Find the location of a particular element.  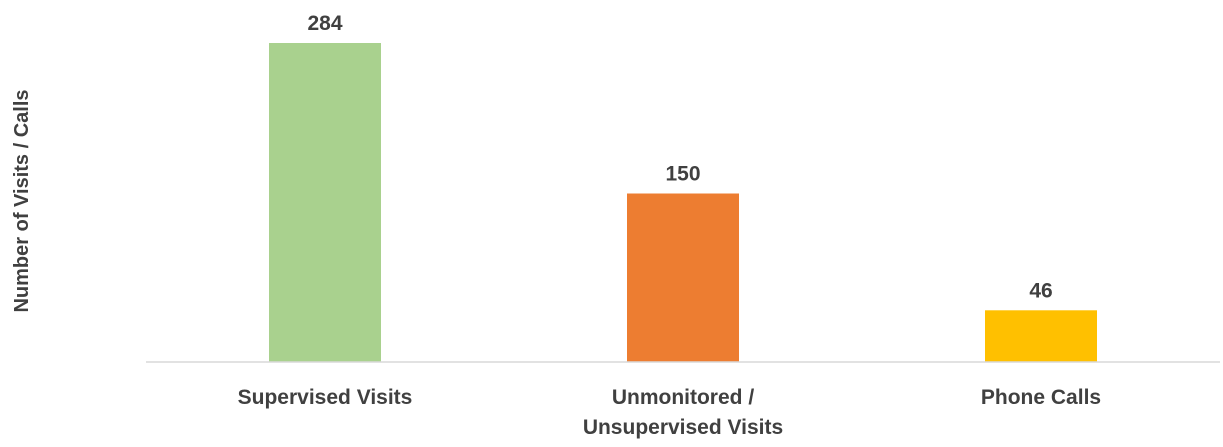

category-label-line: Unsupervised Visits is located at coordinates (683, 427).